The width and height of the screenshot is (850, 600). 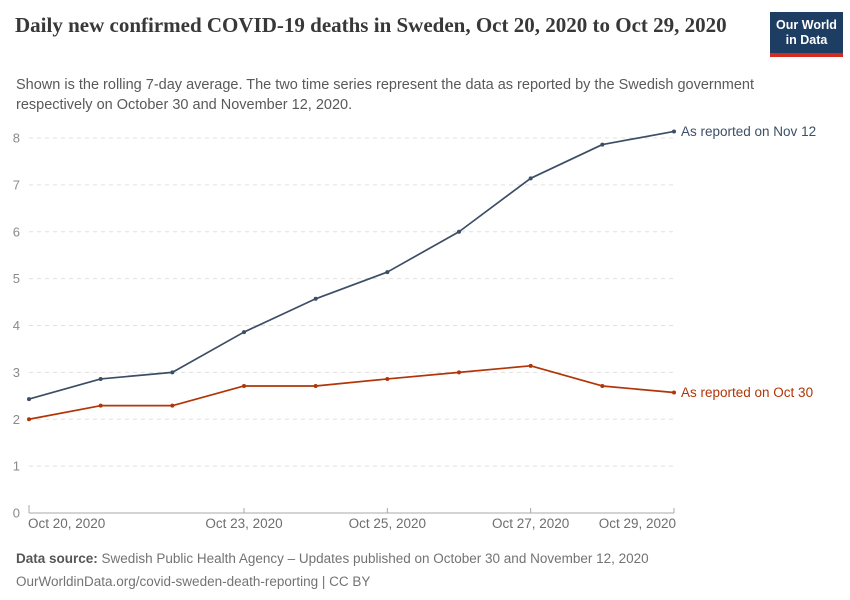 What do you see at coordinates (16, 138) in the screenshot?
I see `y-axis-tick-label: 8` at bounding box center [16, 138].